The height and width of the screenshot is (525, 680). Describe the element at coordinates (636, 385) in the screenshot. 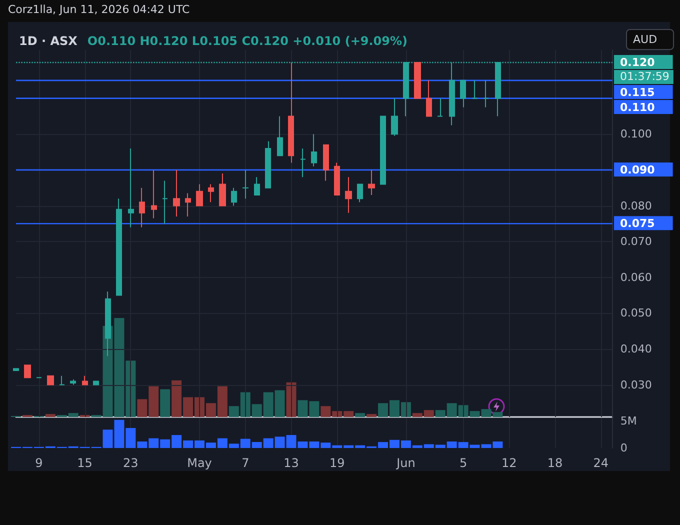

I see `y-tick-label: 0.030` at that location.